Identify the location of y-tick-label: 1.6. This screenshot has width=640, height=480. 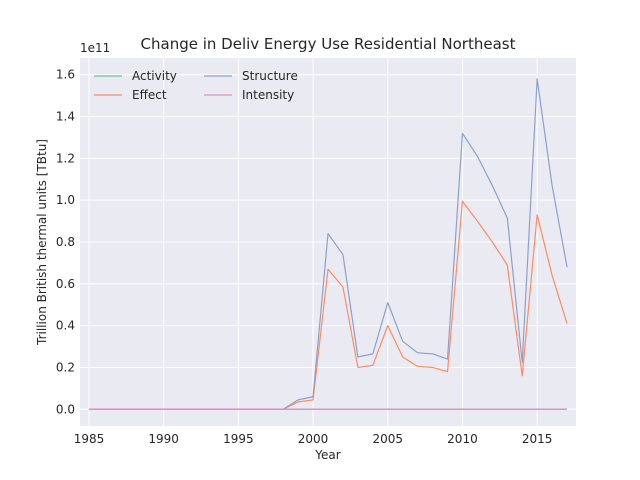
(65, 75).